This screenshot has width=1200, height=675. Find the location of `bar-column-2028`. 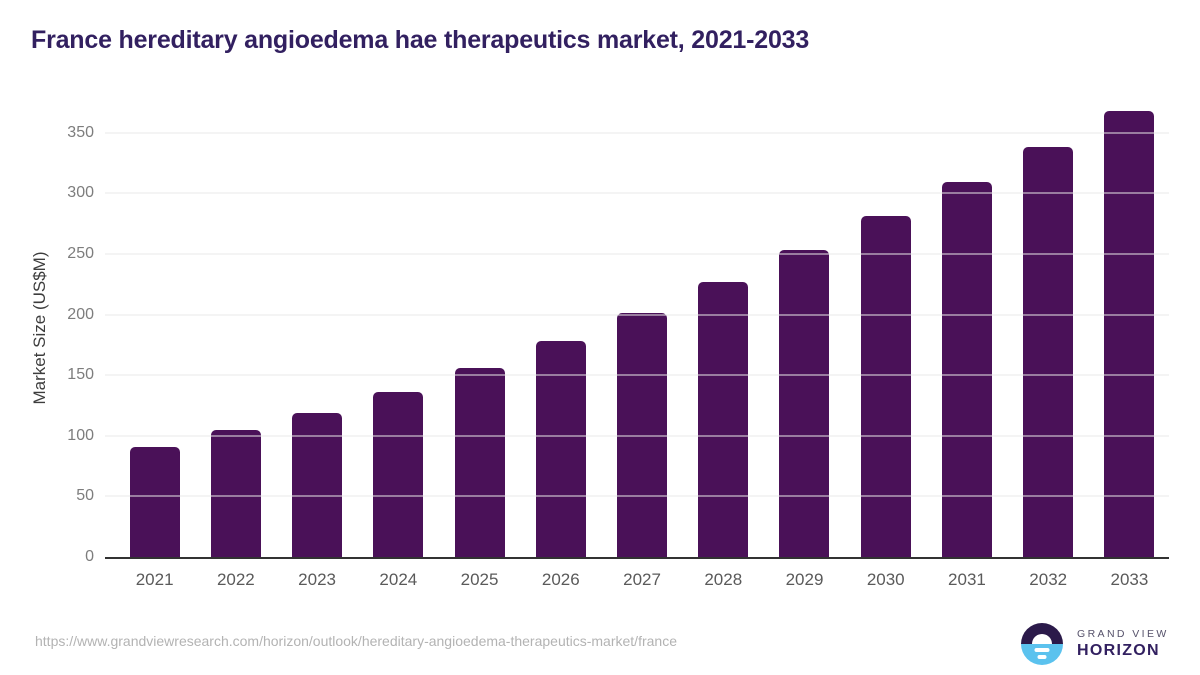

bar-column-2028 is located at coordinates (723, 328).